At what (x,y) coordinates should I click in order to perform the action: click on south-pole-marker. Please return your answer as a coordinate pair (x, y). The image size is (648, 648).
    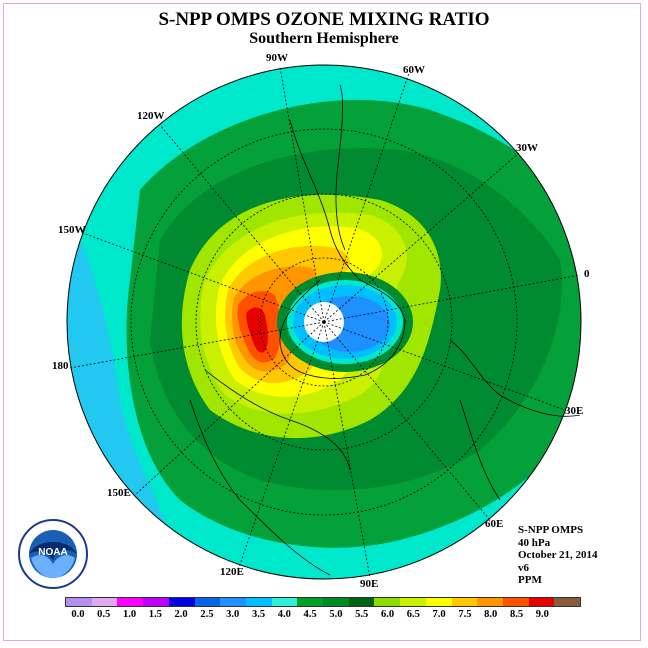
    Looking at the image, I should click on (324, 322).